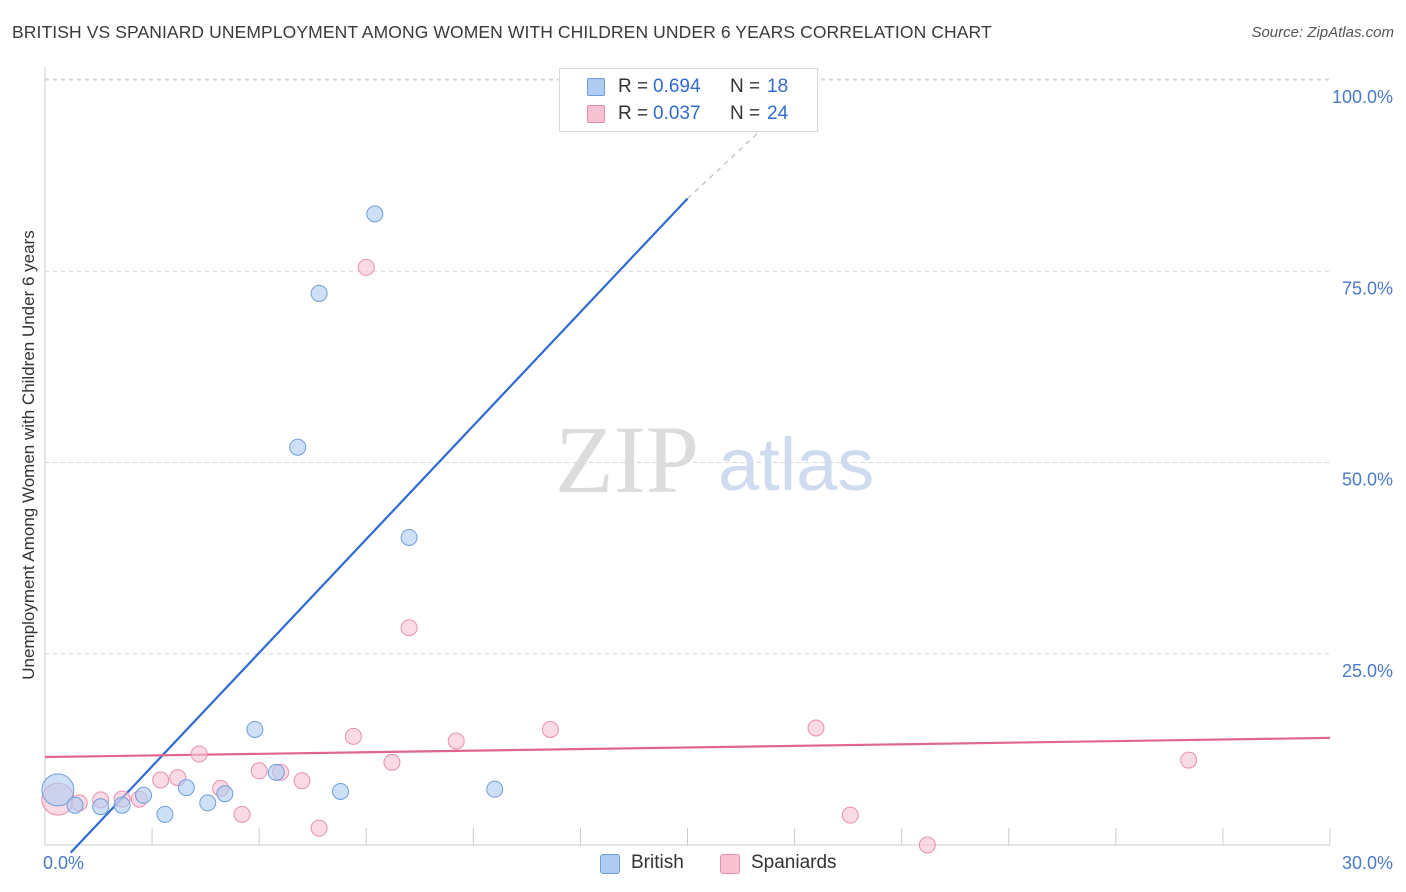  Describe the element at coordinates (596, 114) in the screenshot. I see `legend-swatch-spaniards` at that location.